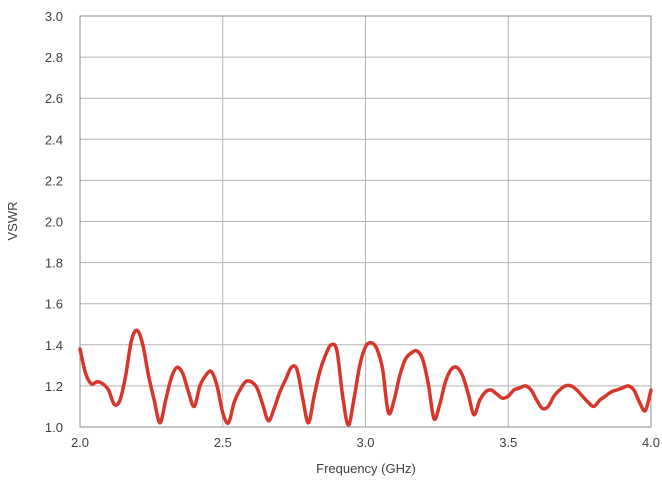  Describe the element at coordinates (365, 442) in the screenshot. I see `x-tick-label: 3.0` at that location.